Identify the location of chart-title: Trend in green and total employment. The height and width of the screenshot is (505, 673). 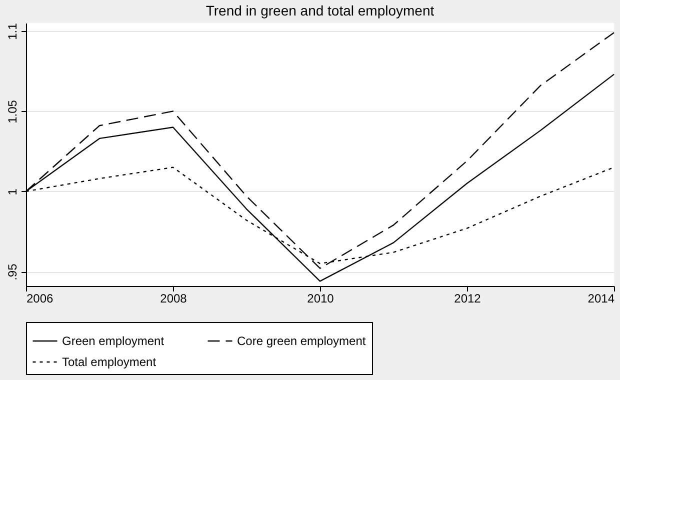
(320, 10).